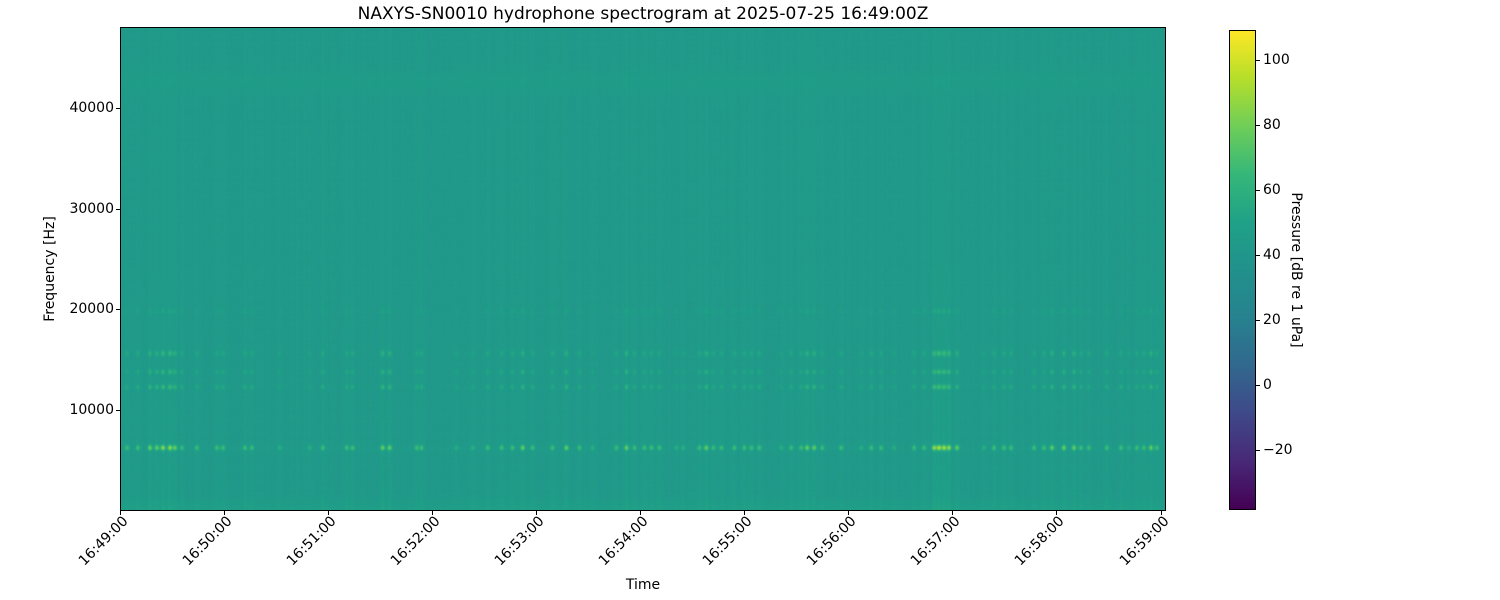 The image size is (1500, 600). I want to click on y-tick-label: 20000, so click(91, 309).